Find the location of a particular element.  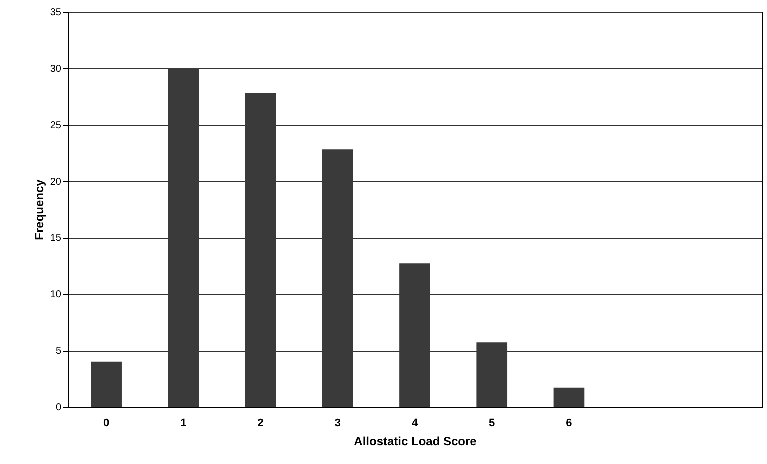

y-tick-label: 20 is located at coordinates (56, 182).